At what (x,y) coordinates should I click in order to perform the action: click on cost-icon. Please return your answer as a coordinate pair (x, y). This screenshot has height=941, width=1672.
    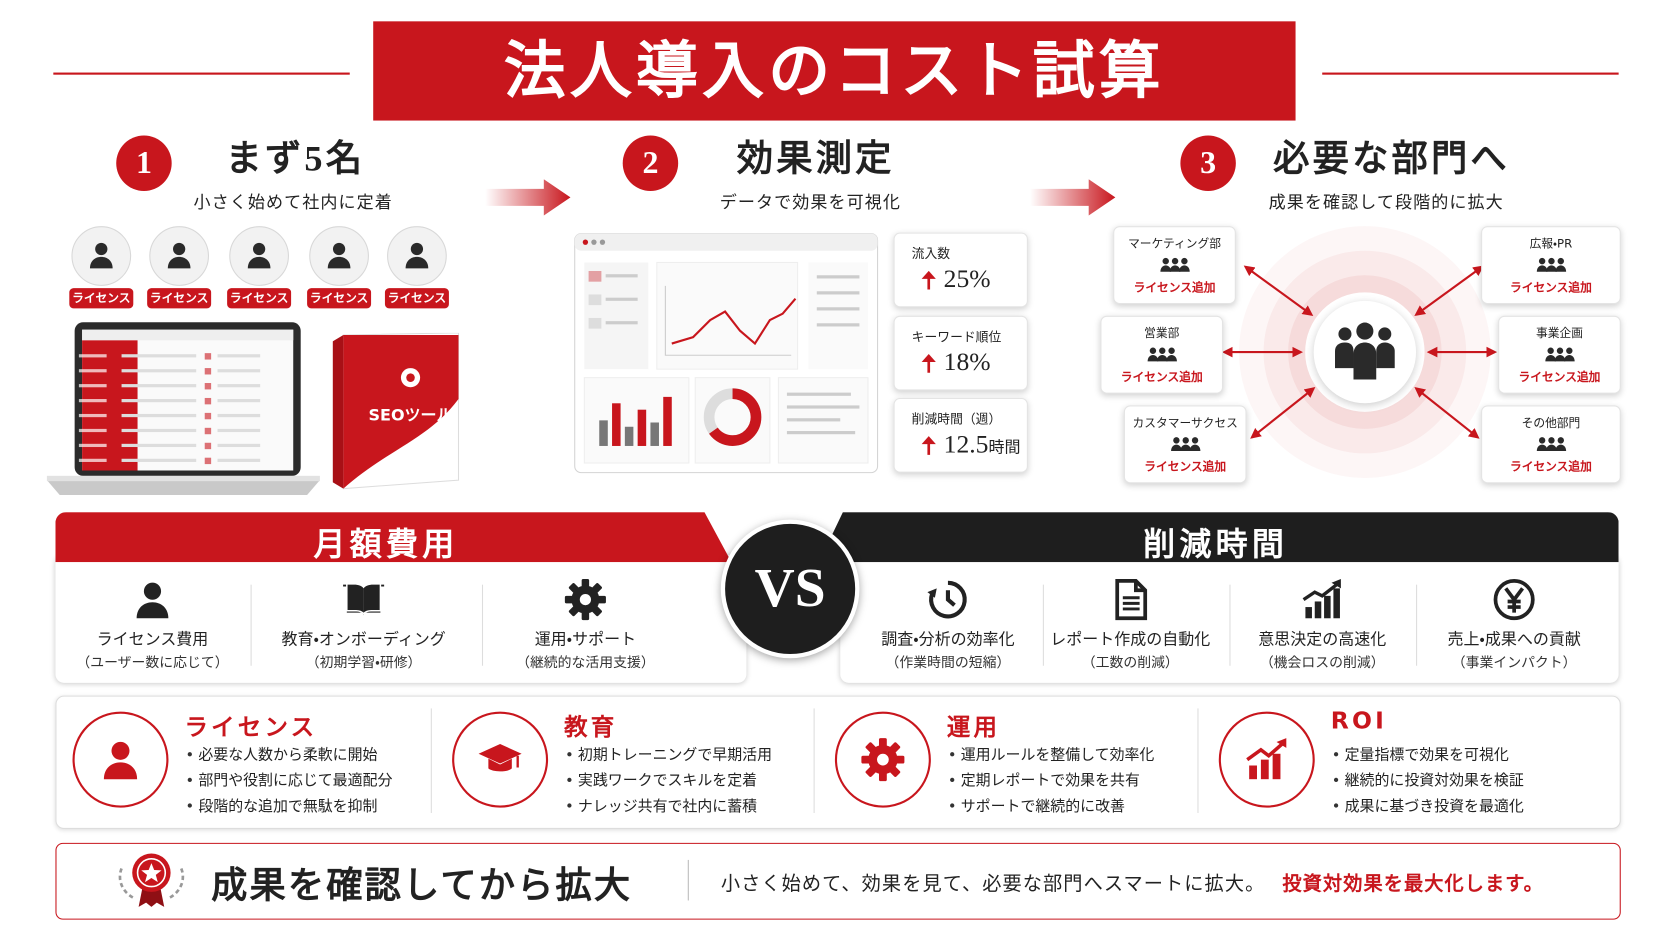
    Looking at the image, I should click on (152, 600).